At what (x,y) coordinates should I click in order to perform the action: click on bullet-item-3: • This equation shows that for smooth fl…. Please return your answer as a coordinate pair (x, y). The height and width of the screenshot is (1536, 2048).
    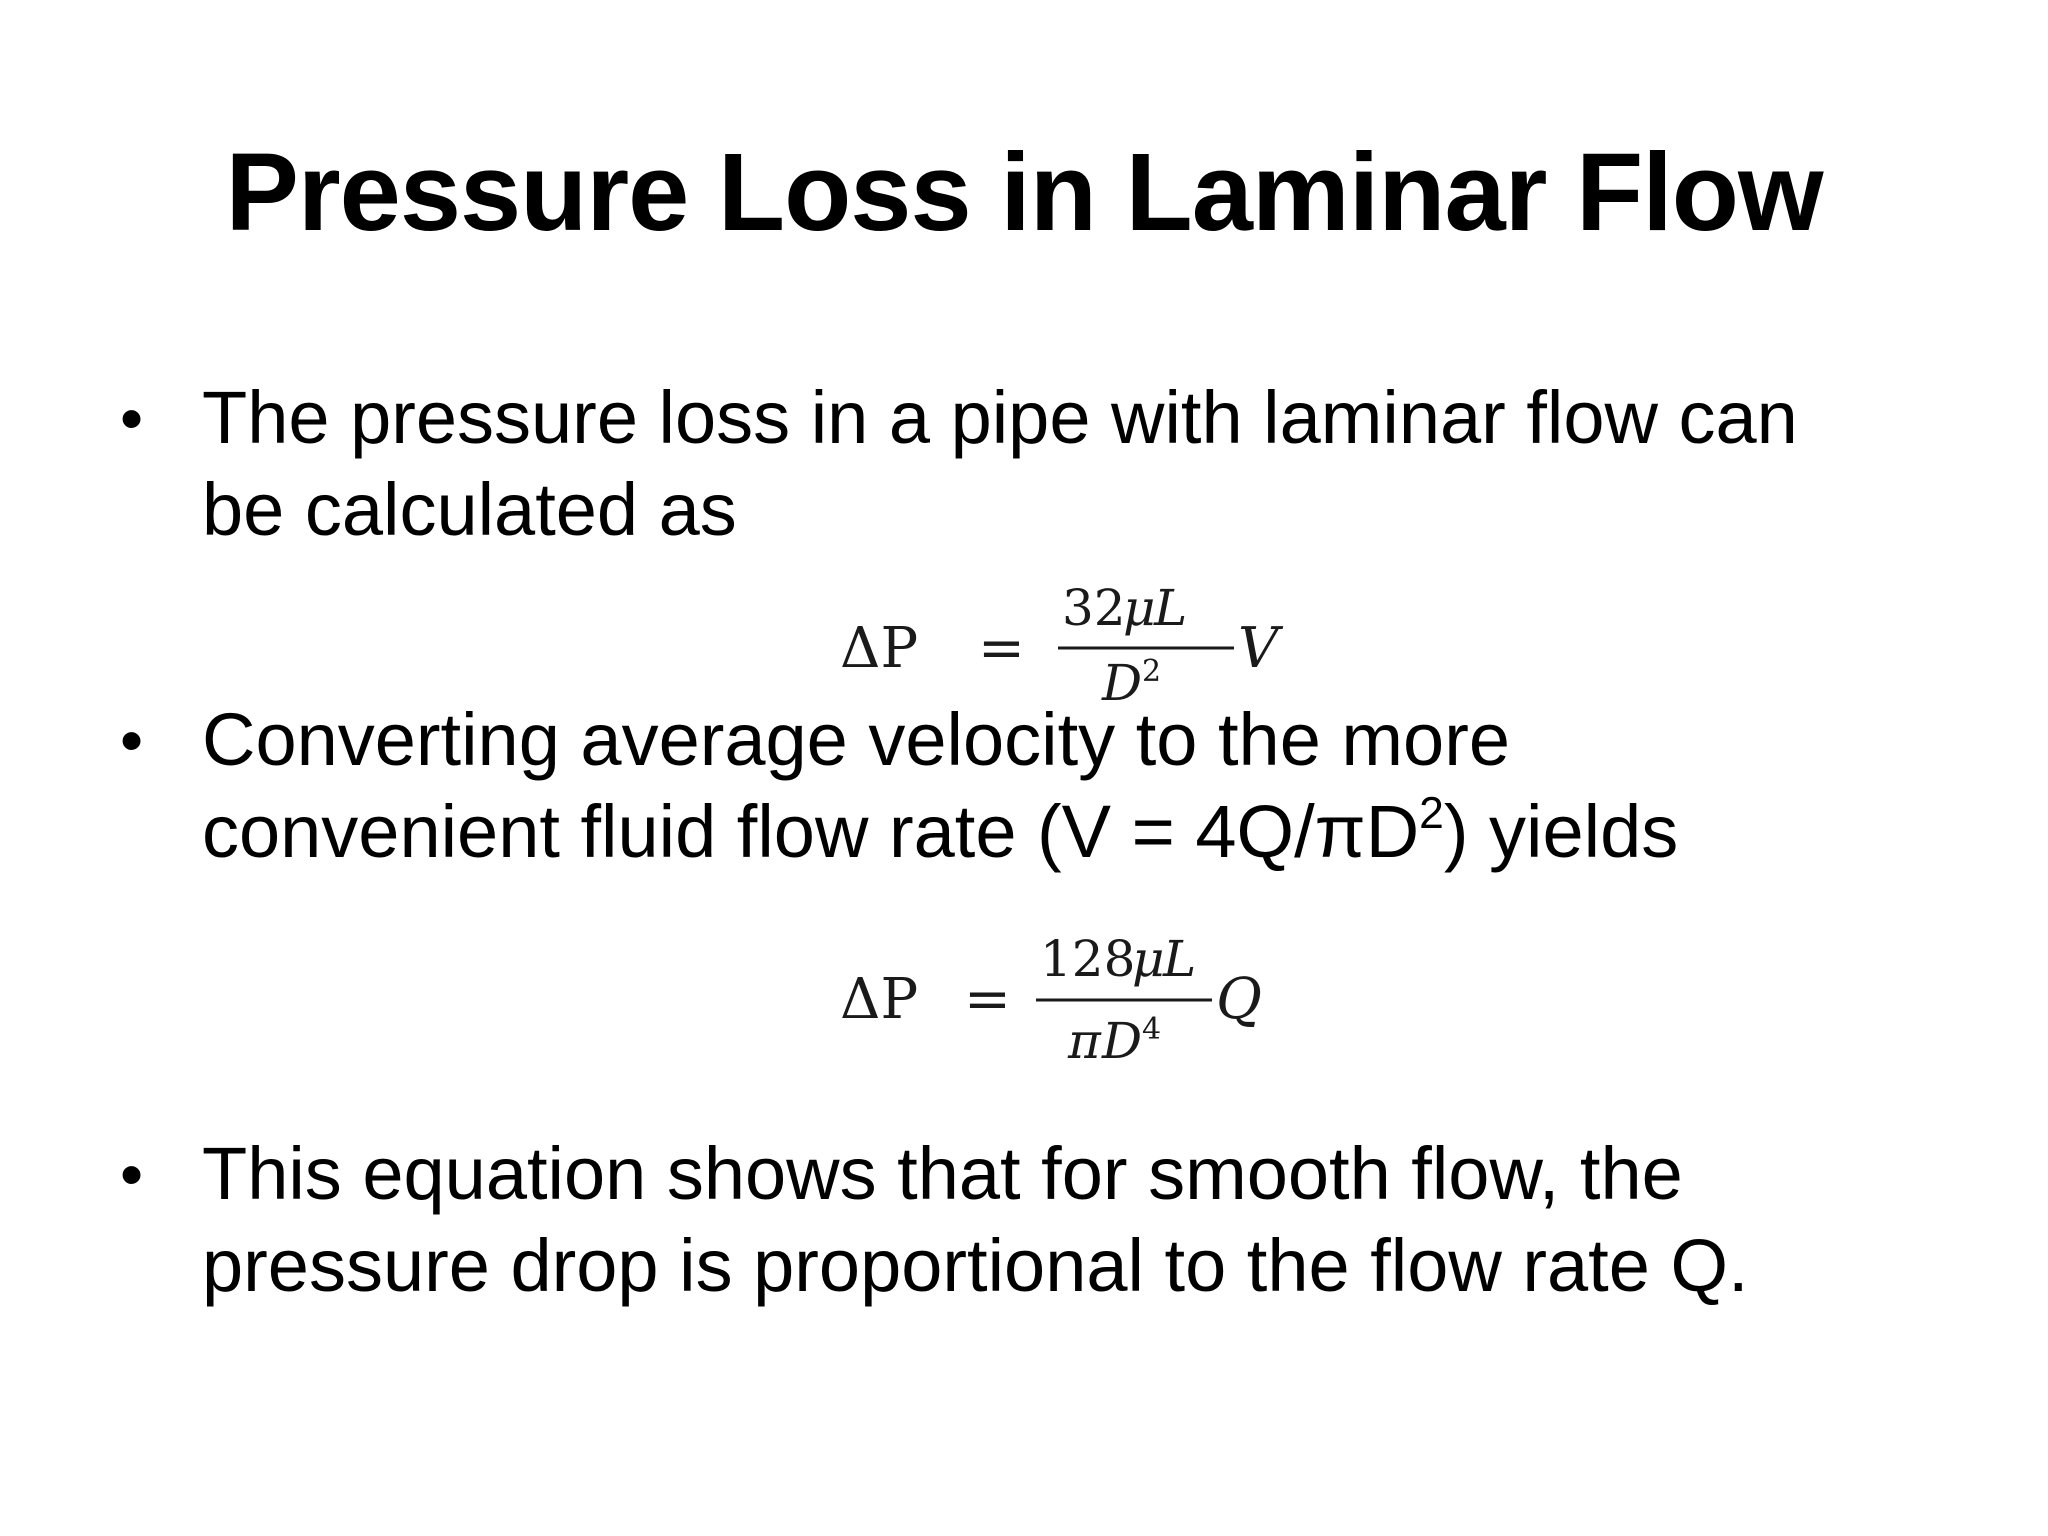
    Looking at the image, I should click on (1020, 1220).